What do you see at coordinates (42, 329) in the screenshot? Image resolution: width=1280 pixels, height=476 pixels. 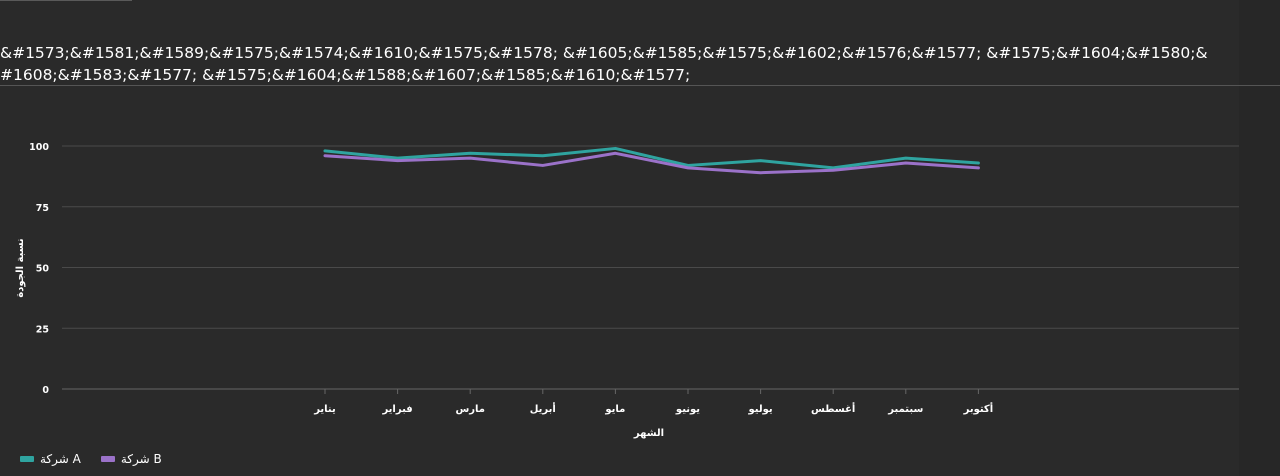 I see `y-tick-label-25: 25` at bounding box center [42, 329].